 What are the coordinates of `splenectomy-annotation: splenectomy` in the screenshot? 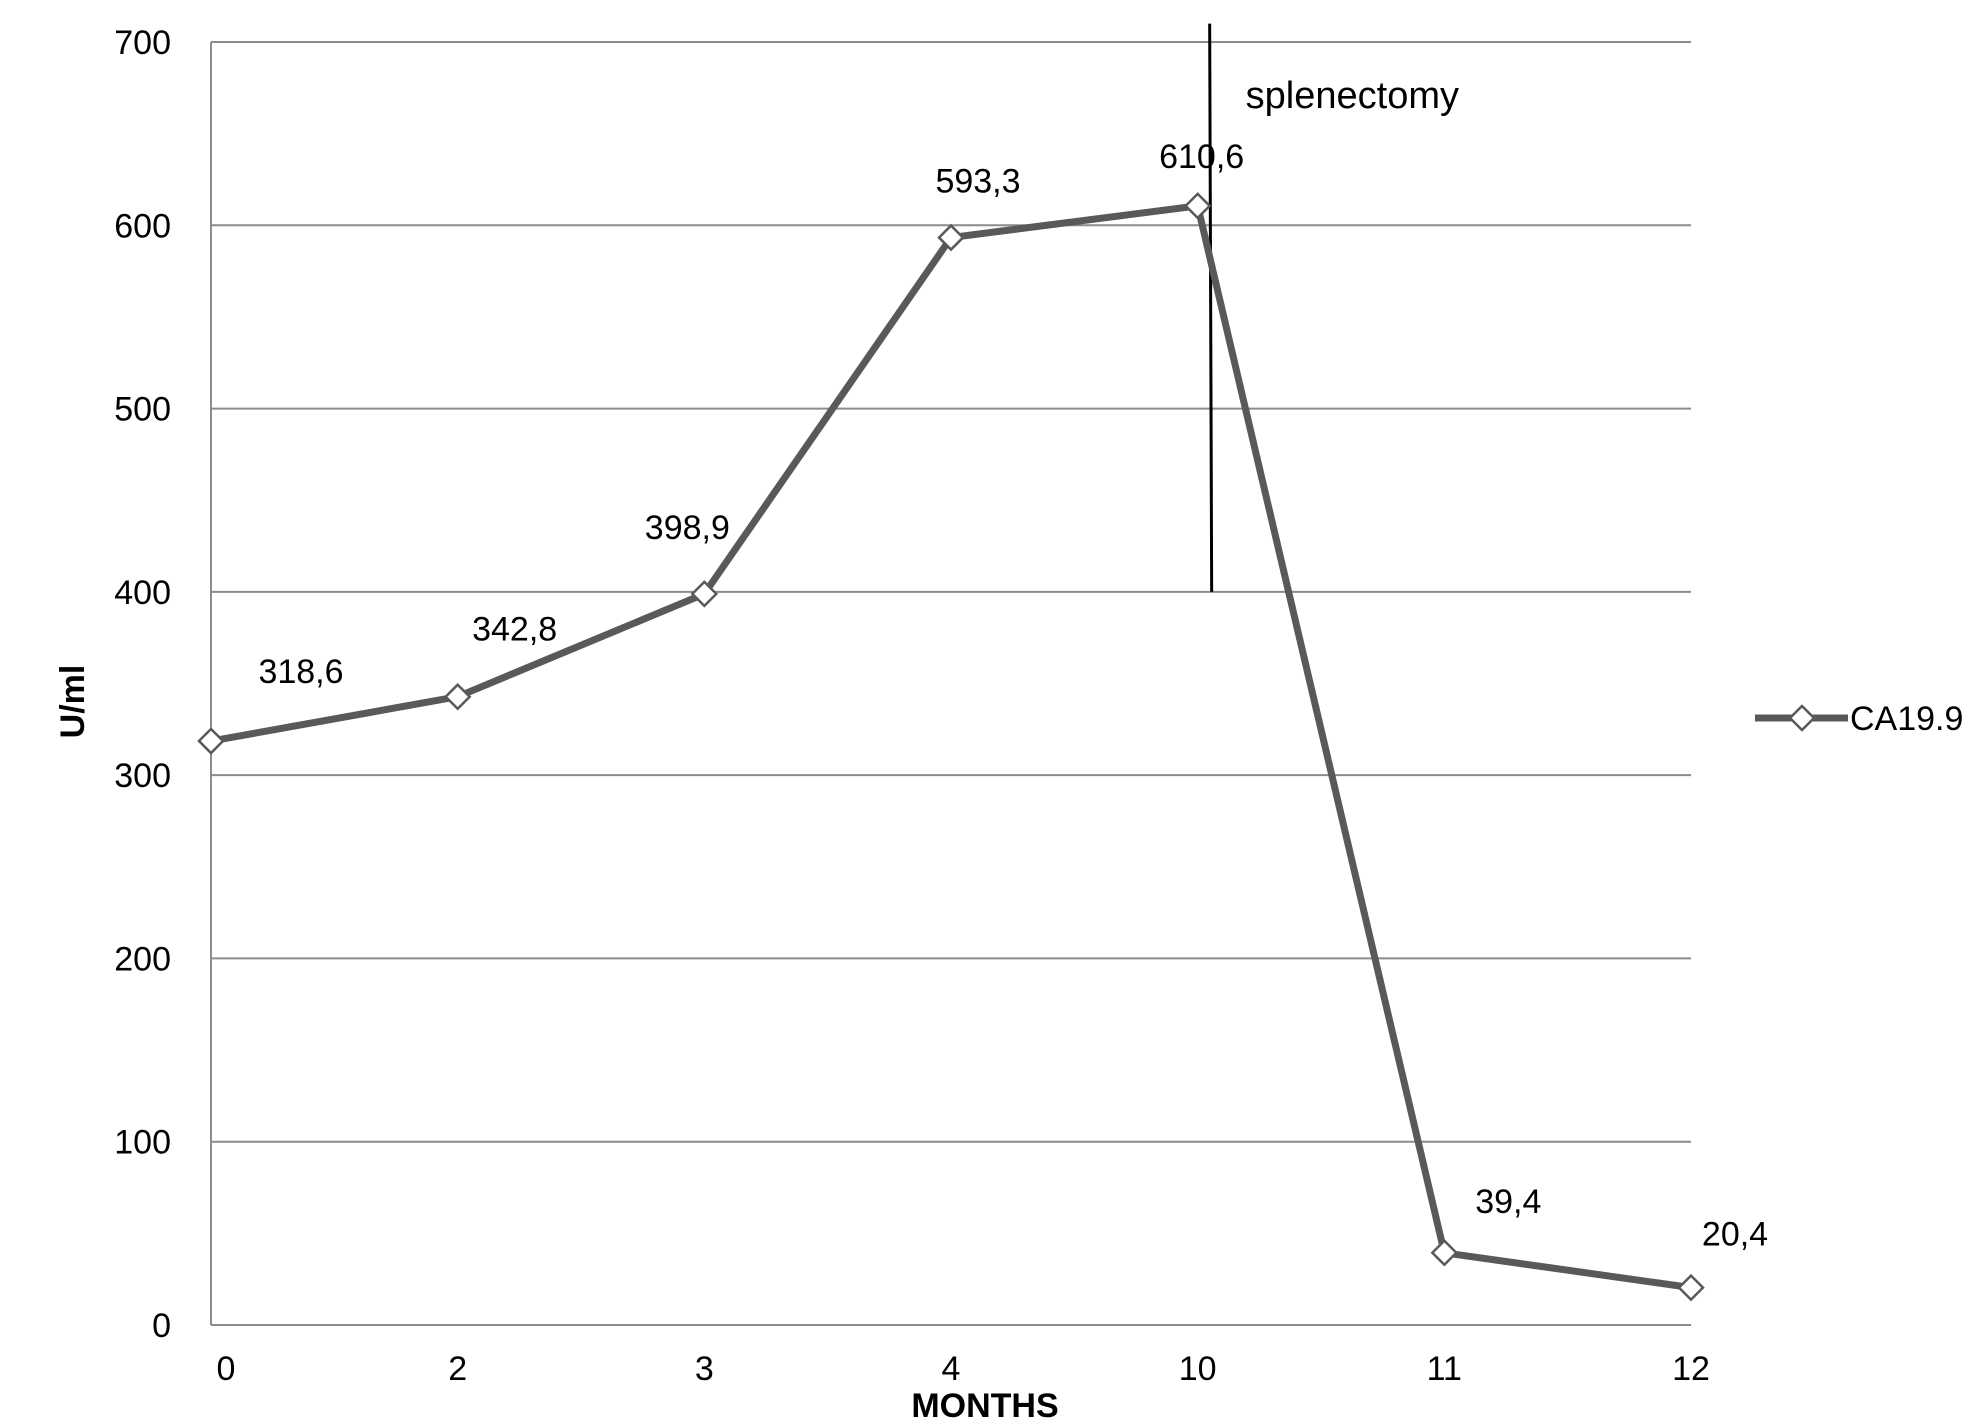 It's located at (1352, 96).